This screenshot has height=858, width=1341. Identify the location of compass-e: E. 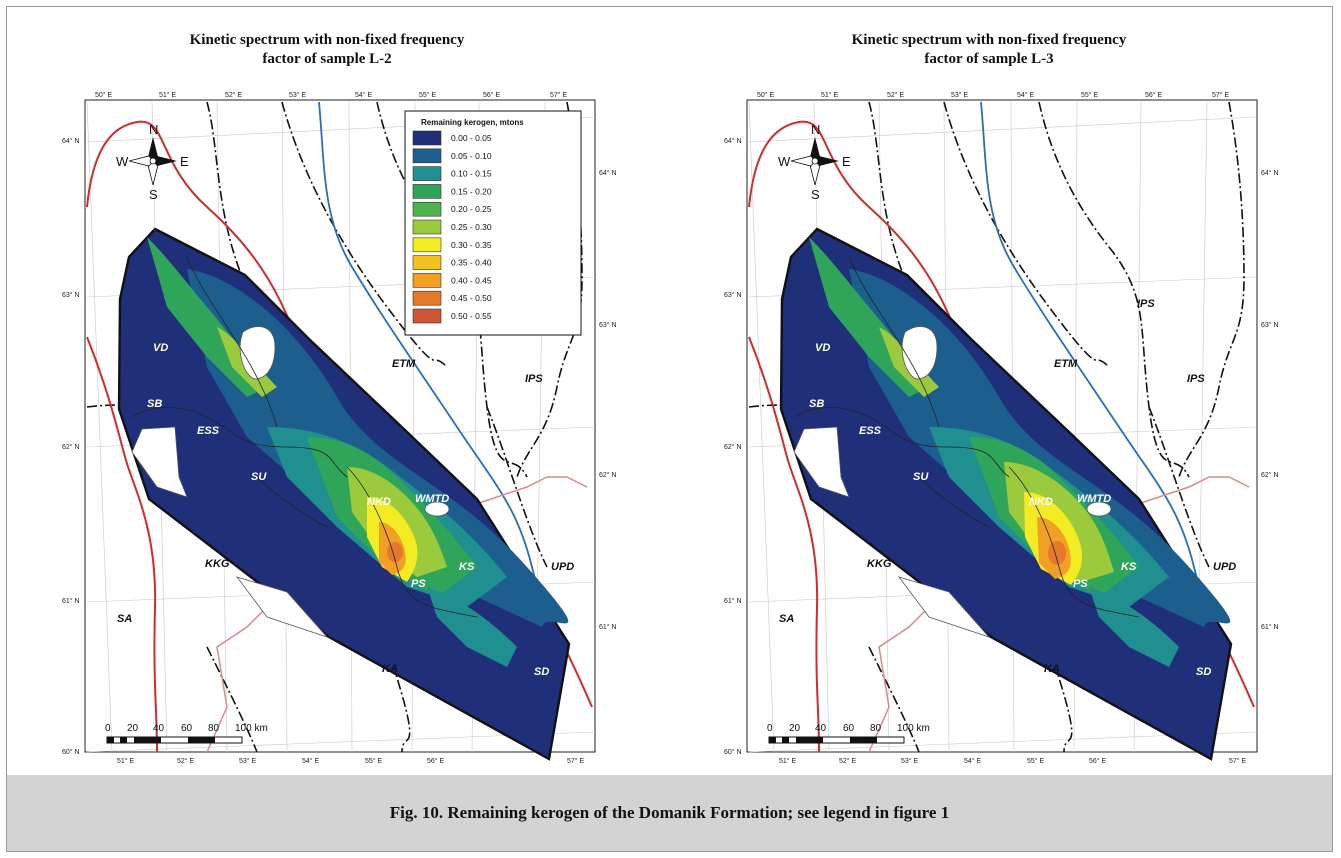
(846, 161).